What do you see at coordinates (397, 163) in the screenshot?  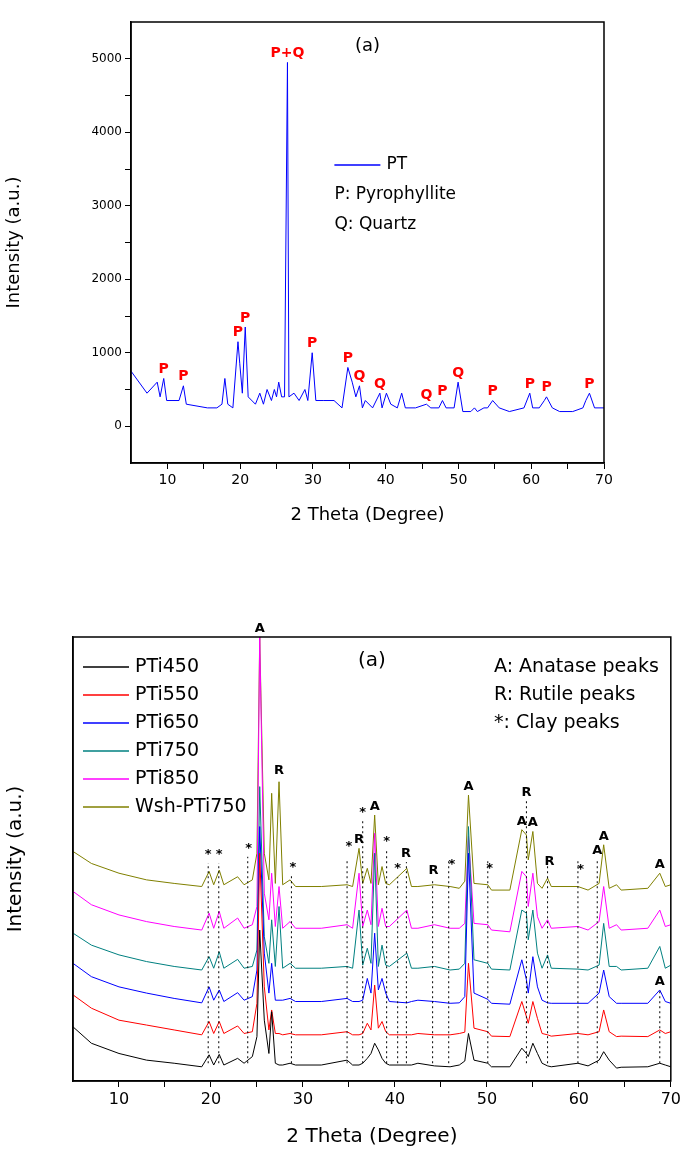 I see `legend-label: PT` at bounding box center [397, 163].